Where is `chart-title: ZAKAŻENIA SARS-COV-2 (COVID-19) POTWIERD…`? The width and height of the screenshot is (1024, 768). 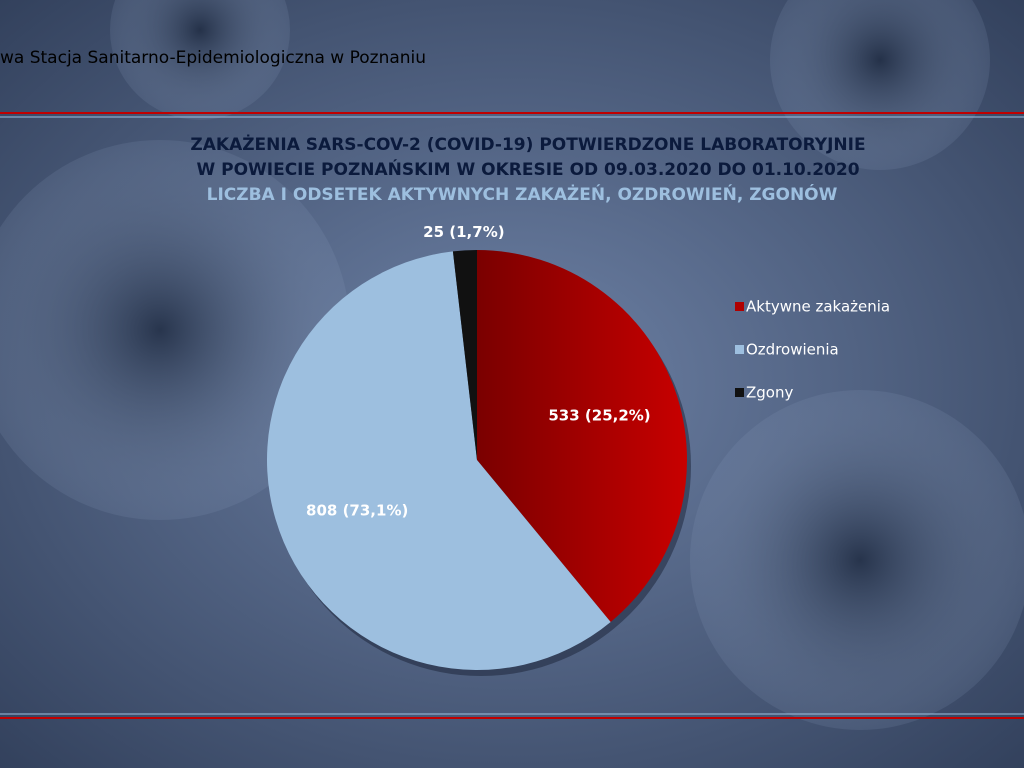 chart-title: ZAKAŻENIA SARS-COV-2 (COVID-19) POTWIERD… is located at coordinates (527, 144).